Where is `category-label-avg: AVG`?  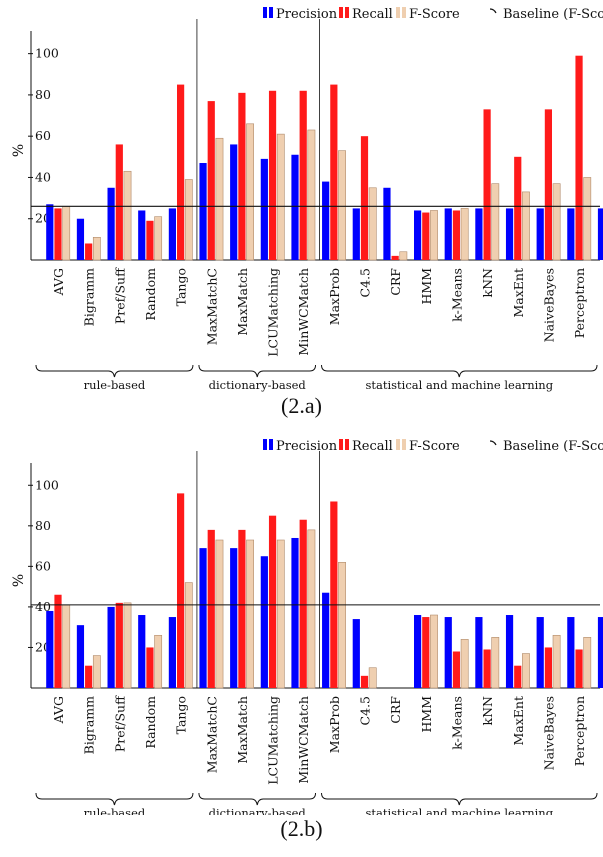
category-label-avg: AVG is located at coordinates (58, 282).